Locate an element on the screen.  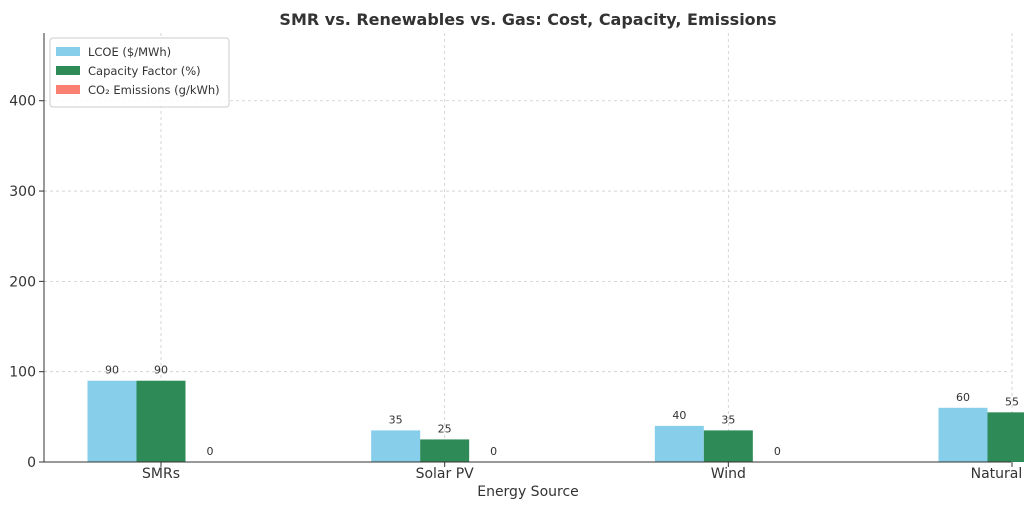
x-tick-label: Natural Gas is located at coordinates (997, 474).